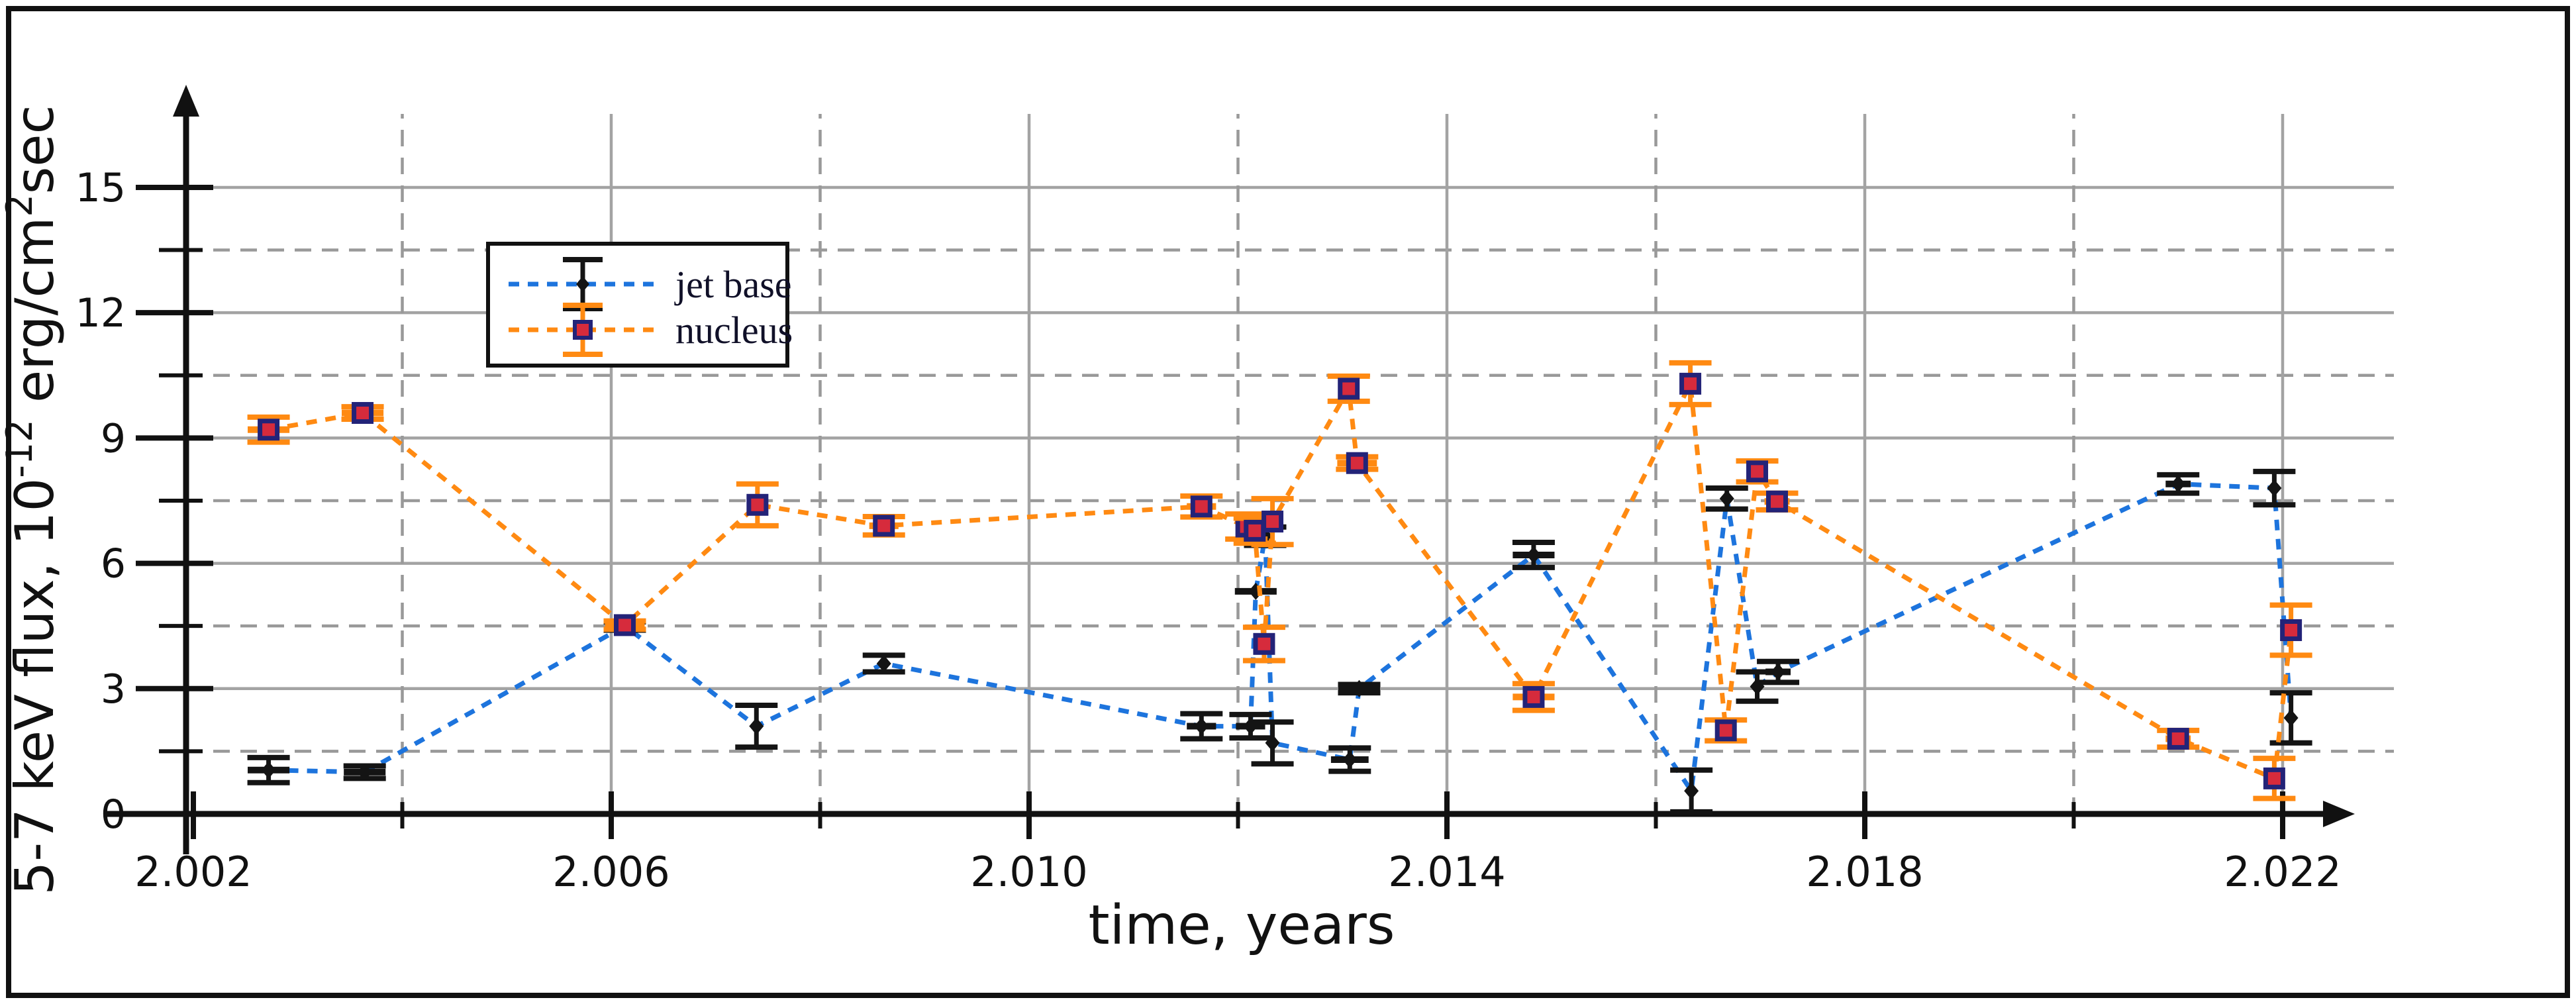  I want to click on y-tick-label: 15, so click(100, 188).